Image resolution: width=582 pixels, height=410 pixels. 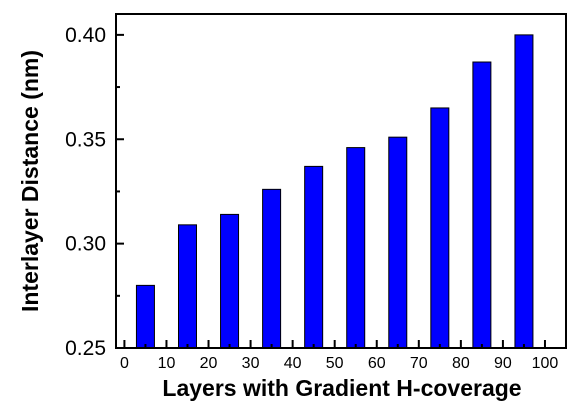 What do you see at coordinates (85, 35) in the screenshot?
I see `y-tick-label-0.40: 0.40` at bounding box center [85, 35].